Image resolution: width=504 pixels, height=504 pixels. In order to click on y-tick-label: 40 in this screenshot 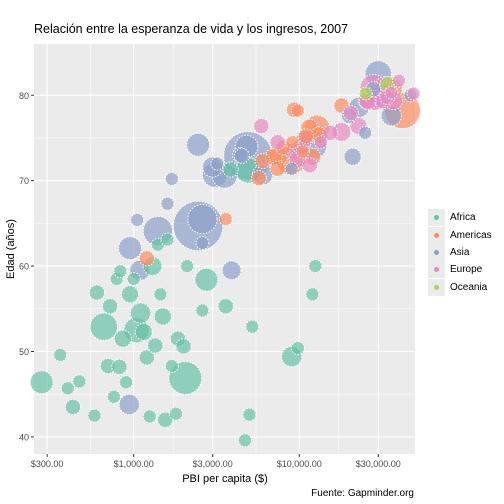, I will do `click(24, 437)`.